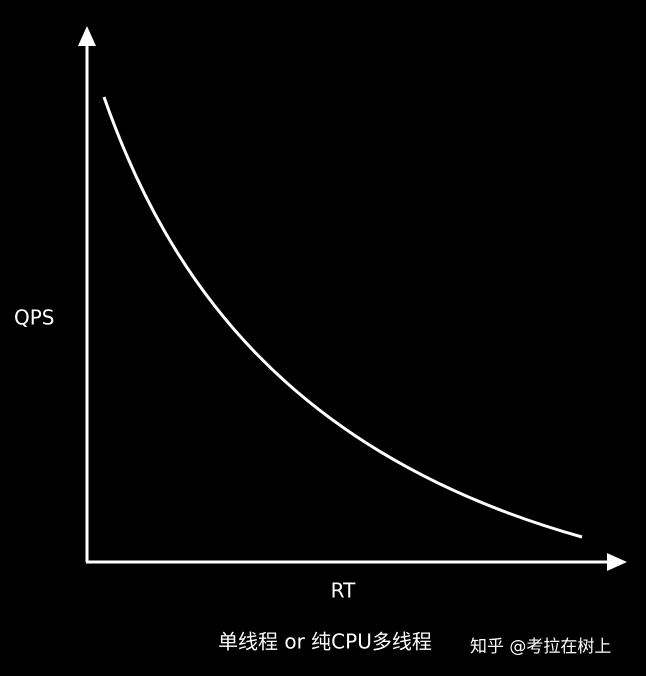 The width and height of the screenshot is (646, 676). I want to click on watermark: 知乎 @考拉在树上, so click(540, 647).